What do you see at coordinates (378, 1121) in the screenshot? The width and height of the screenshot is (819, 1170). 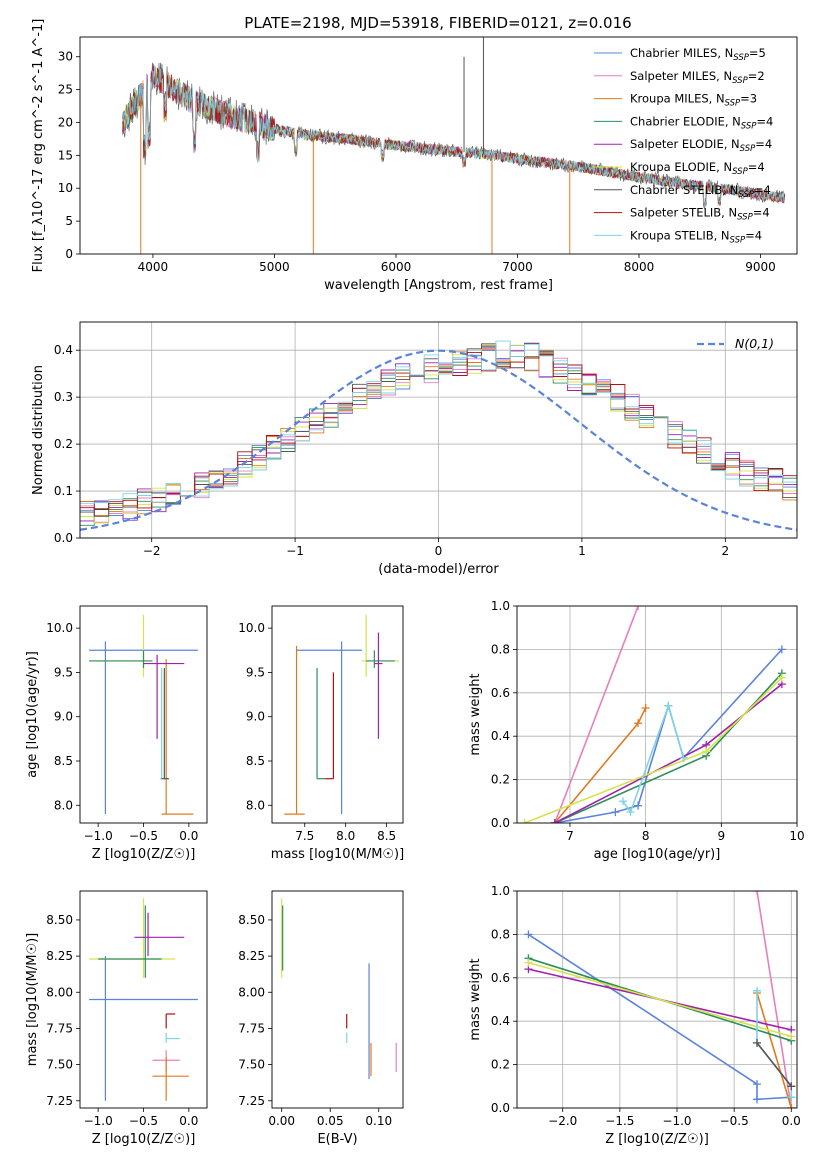 I see `x-tick-label: 0.10` at bounding box center [378, 1121].